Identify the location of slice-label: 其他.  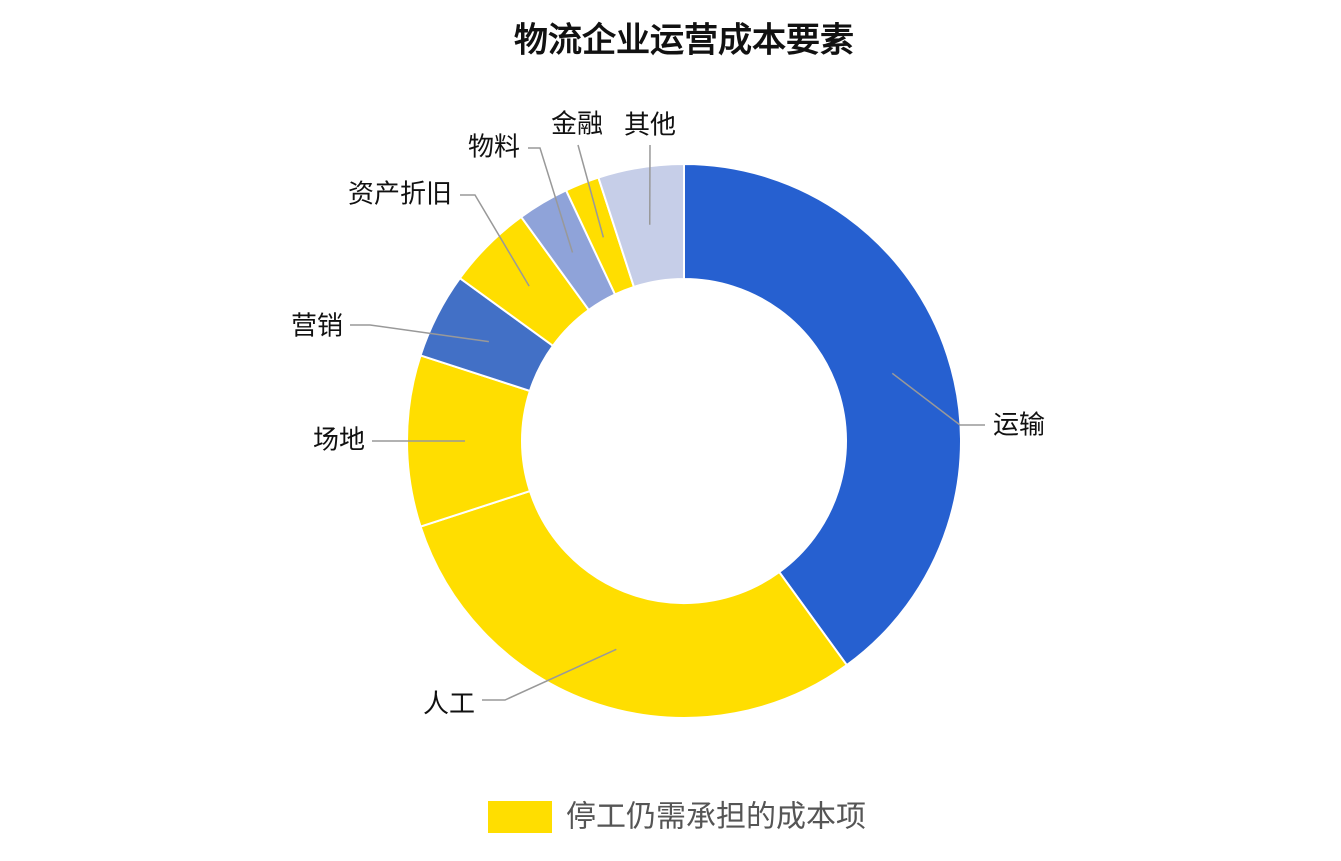
(650, 126).